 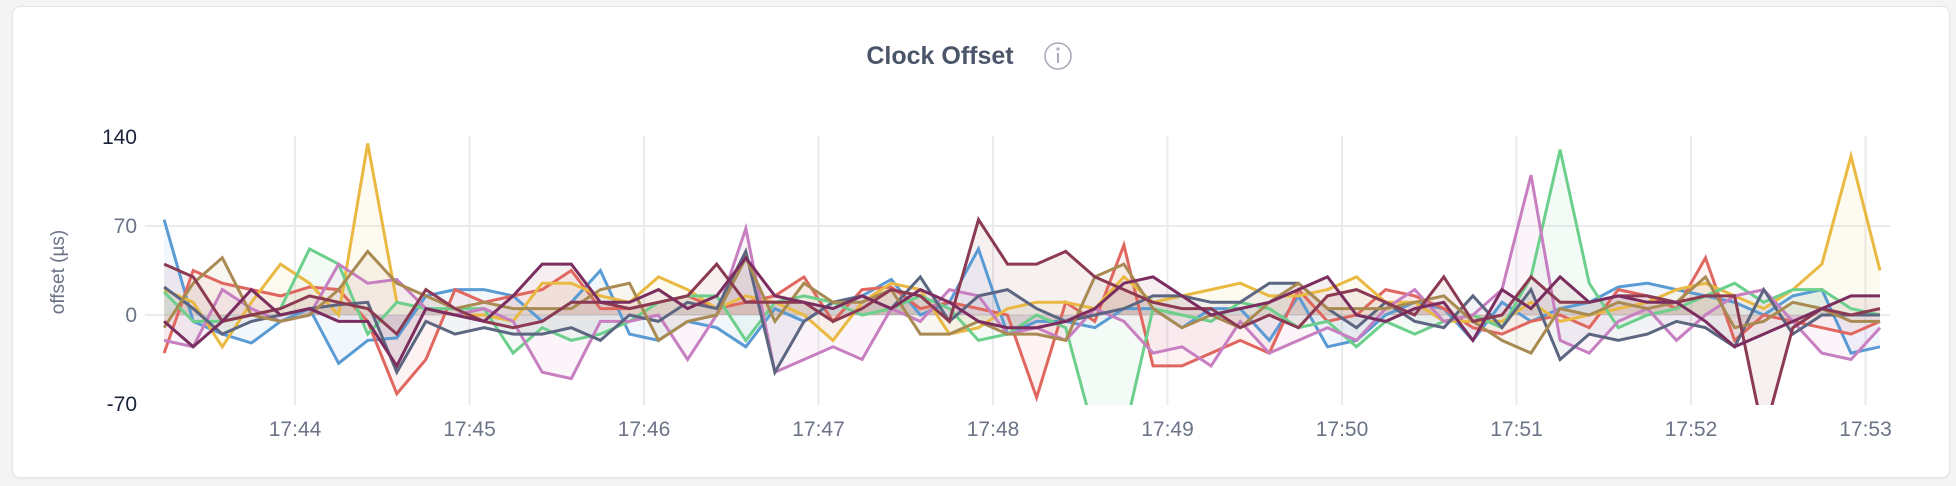 What do you see at coordinates (125, 226) in the screenshot?
I see `y-tick-label: 70` at bounding box center [125, 226].